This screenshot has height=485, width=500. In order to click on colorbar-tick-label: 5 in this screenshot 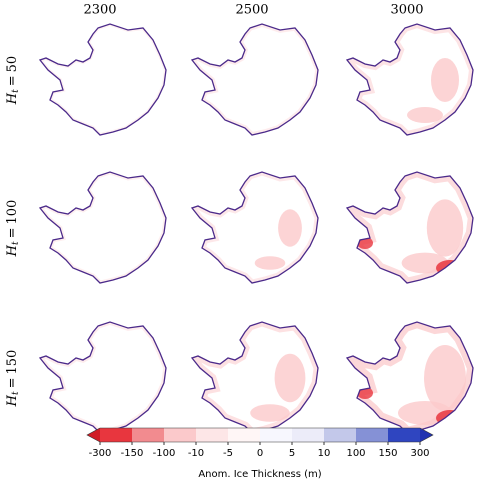, I will do `click(292, 453)`.